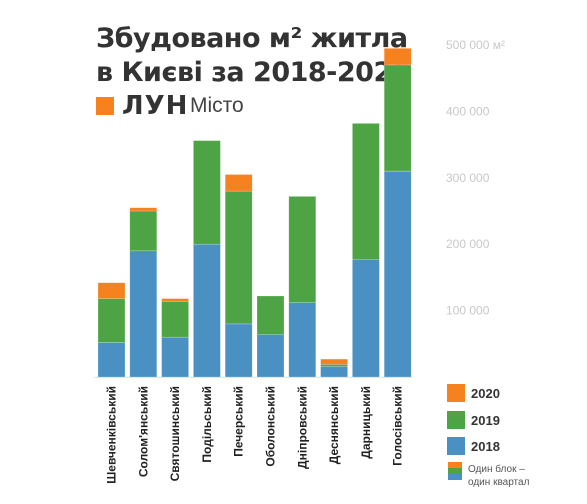 This screenshot has height=504, width=587. Describe the element at coordinates (112, 435) in the screenshot. I see `x-tick-label: Шевченківський` at that location.